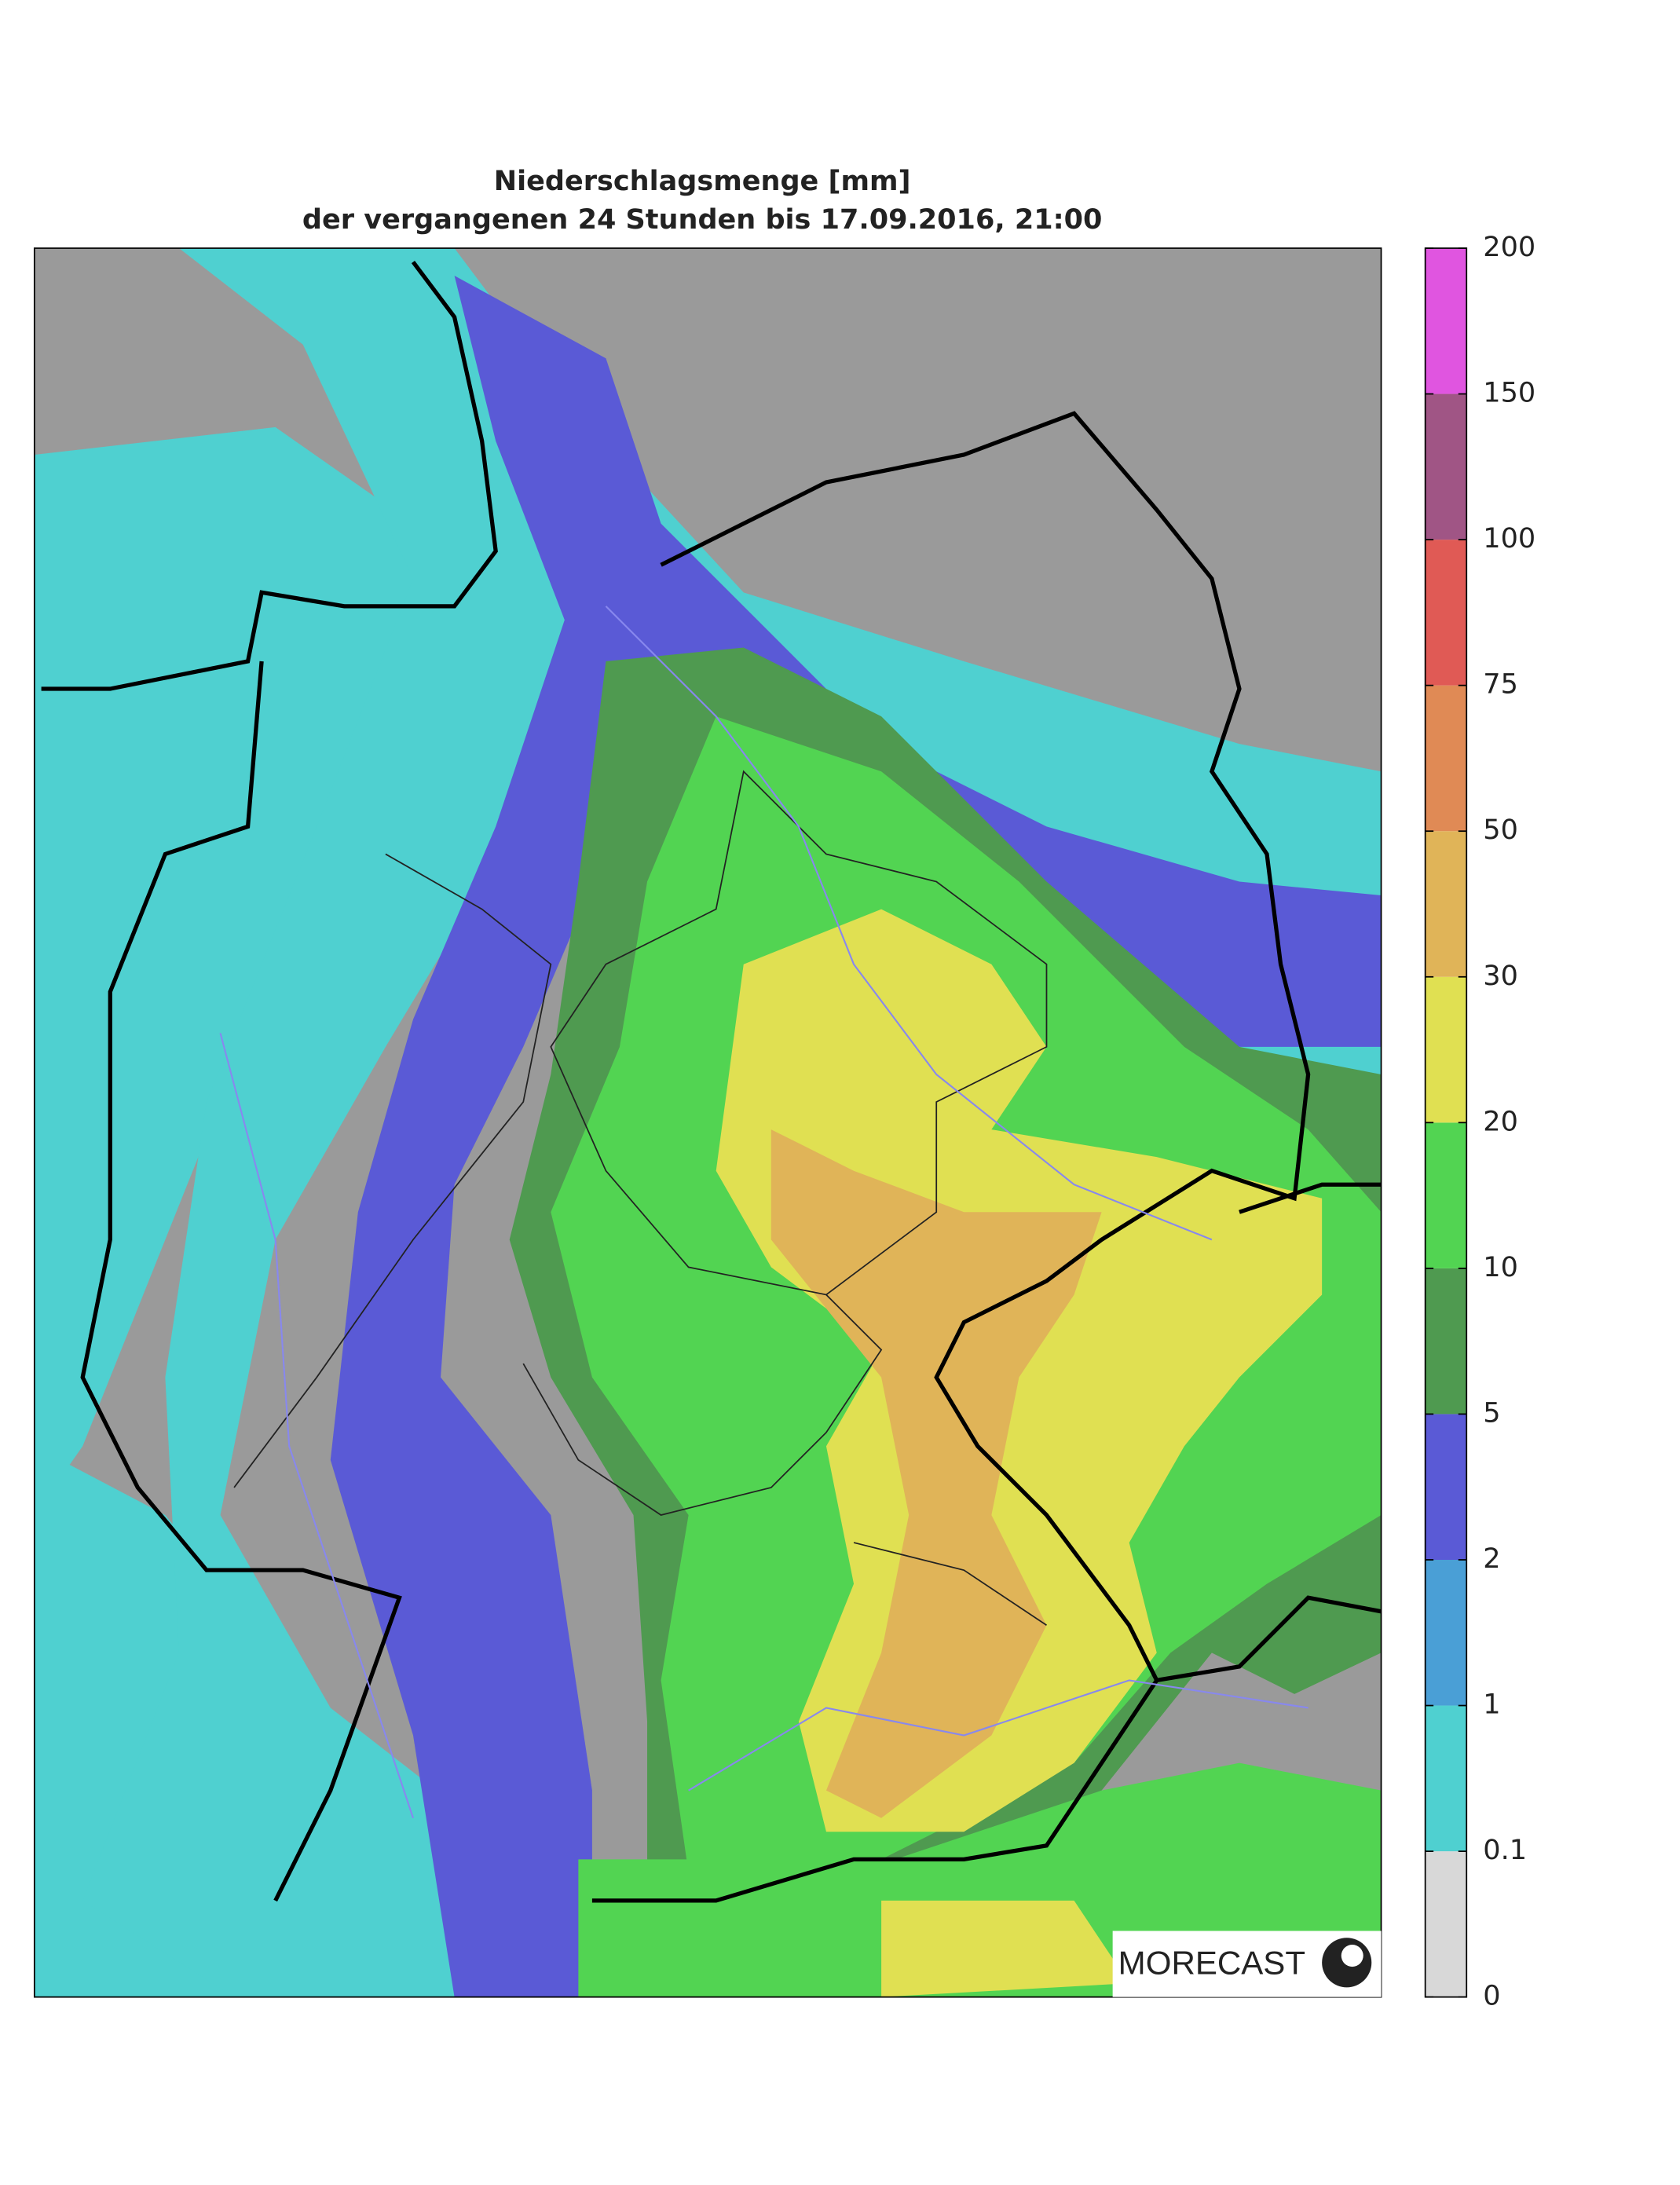  Describe the element at coordinates (1500, 1267) in the screenshot. I see `colorbar-tick-label: 10` at that location.